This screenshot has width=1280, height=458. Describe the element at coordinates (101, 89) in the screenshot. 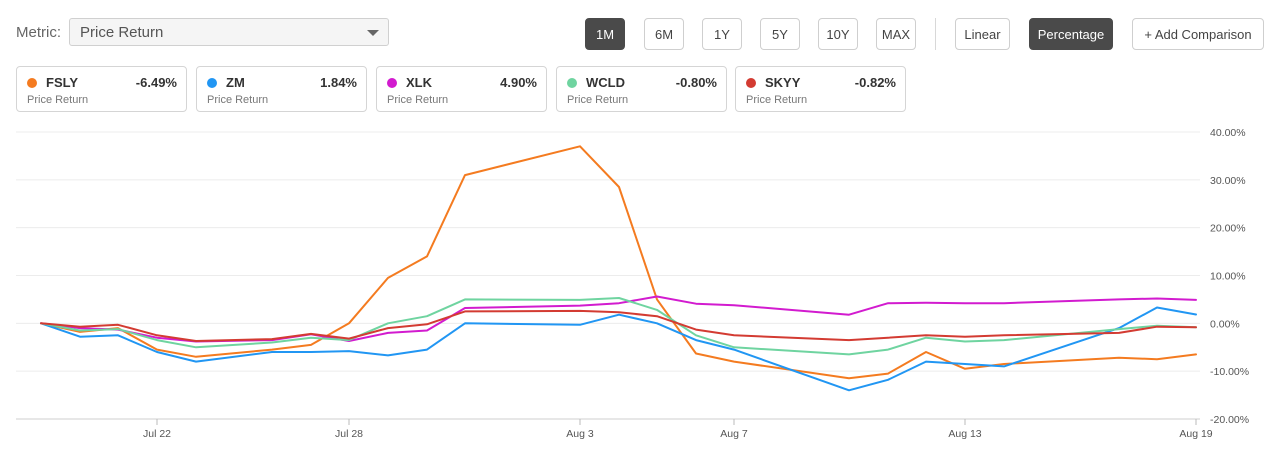

I see `legend-card-fsly: FSLY -6.49% Price Return` at that location.